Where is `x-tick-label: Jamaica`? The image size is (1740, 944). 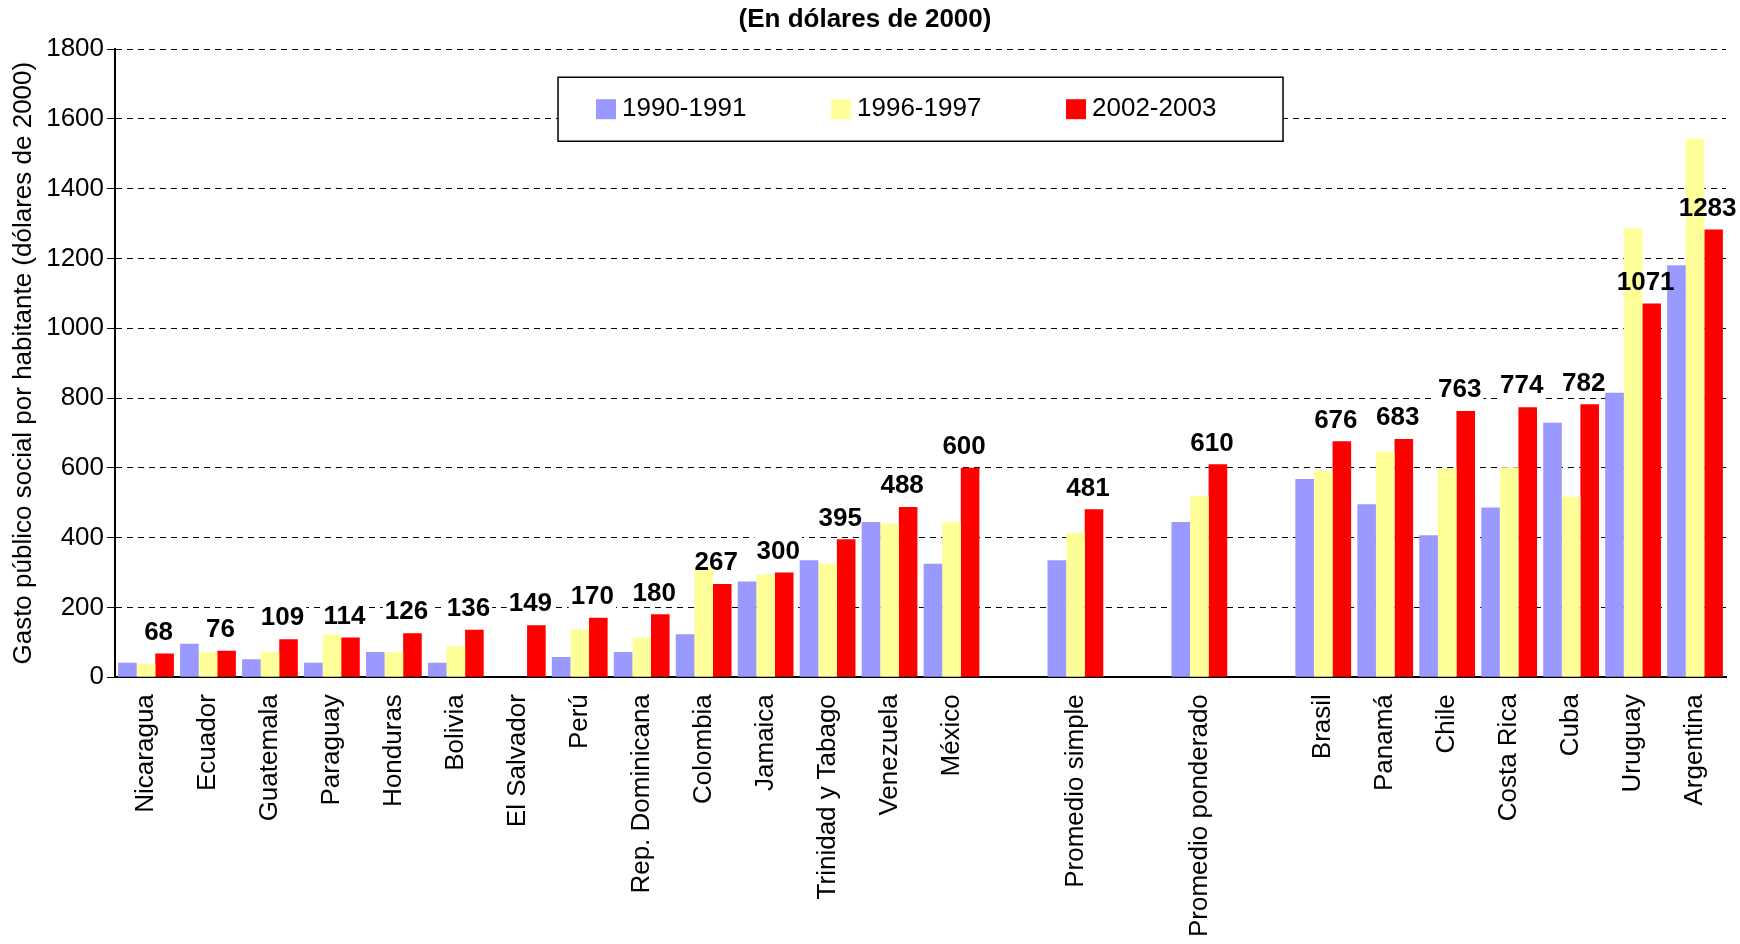
x-tick-label: Jamaica is located at coordinates (763, 742).